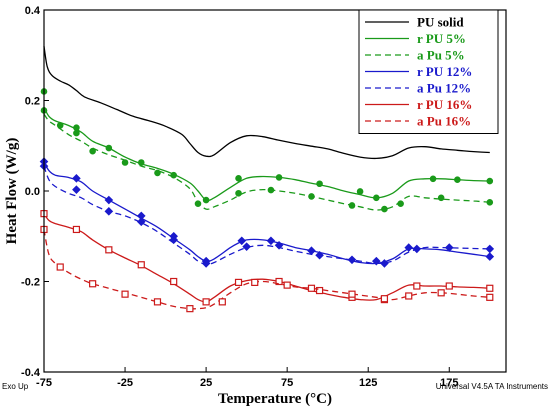  Describe the element at coordinates (287, 383) in the screenshot. I see `x-tick-label: 75` at that location.